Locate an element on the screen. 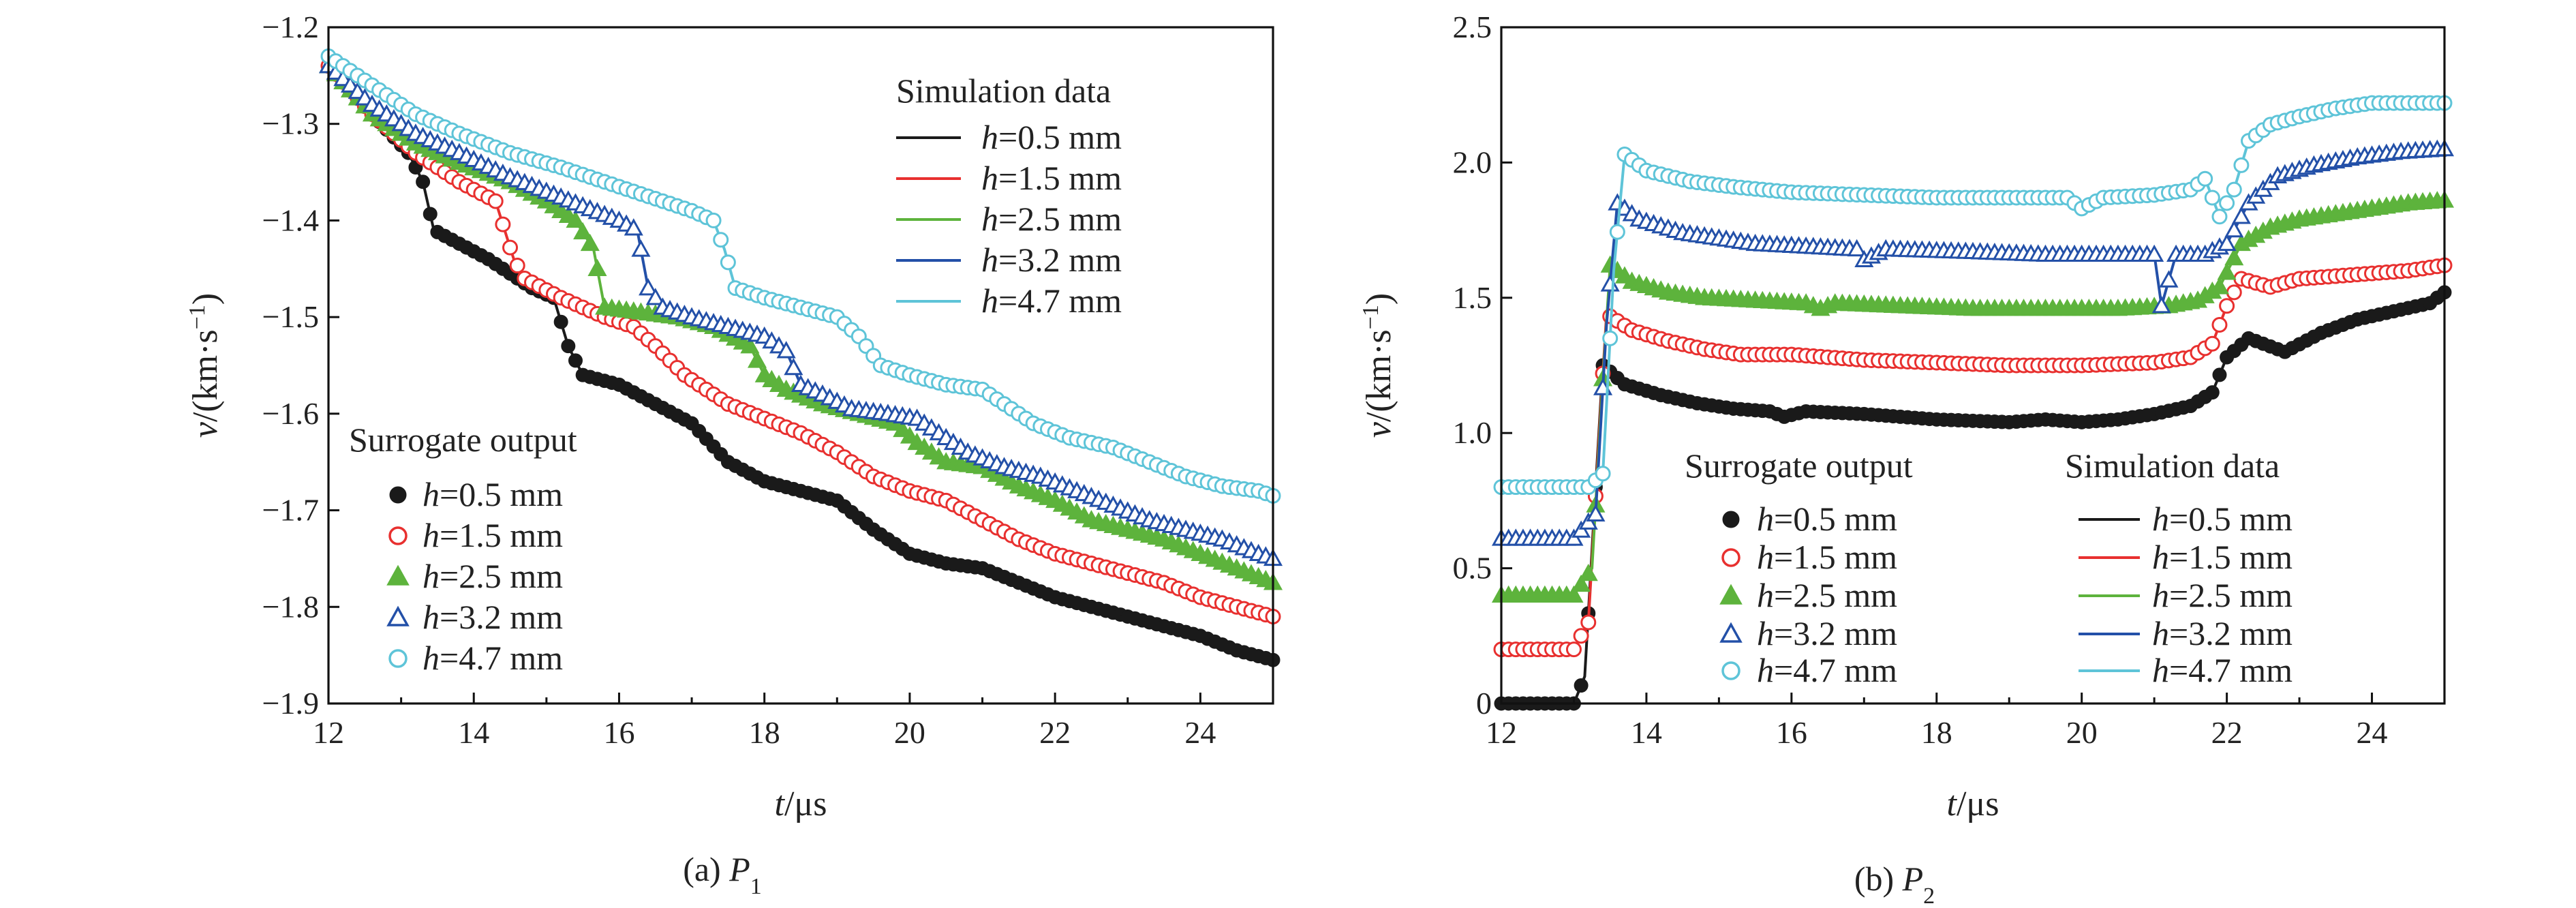 The height and width of the screenshot is (908, 2576). legend-label-simulation-b-3: h=3.2 mm is located at coordinates (2222, 633).